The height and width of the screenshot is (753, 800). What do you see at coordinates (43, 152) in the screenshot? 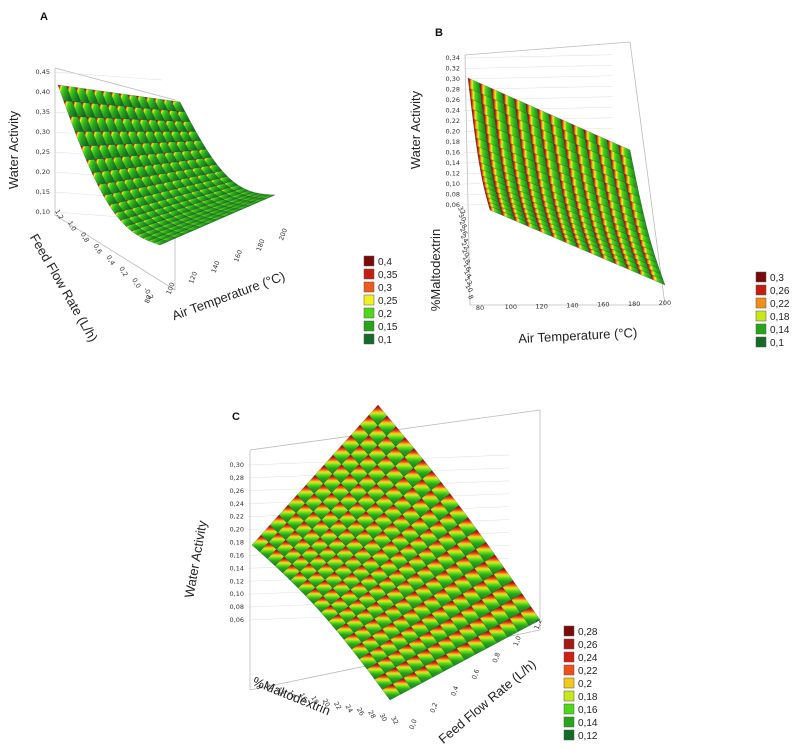
I see `z-tick-label: 0,25` at bounding box center [43, 152].